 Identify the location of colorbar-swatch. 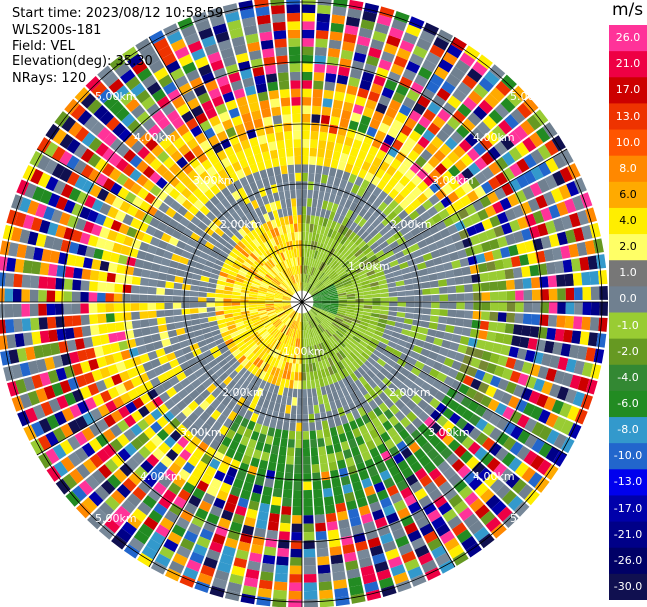
(628, 273).